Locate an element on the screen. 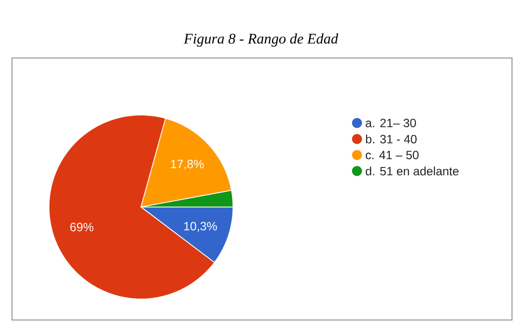  data-label: 69% is located at coordinates (82, 227).